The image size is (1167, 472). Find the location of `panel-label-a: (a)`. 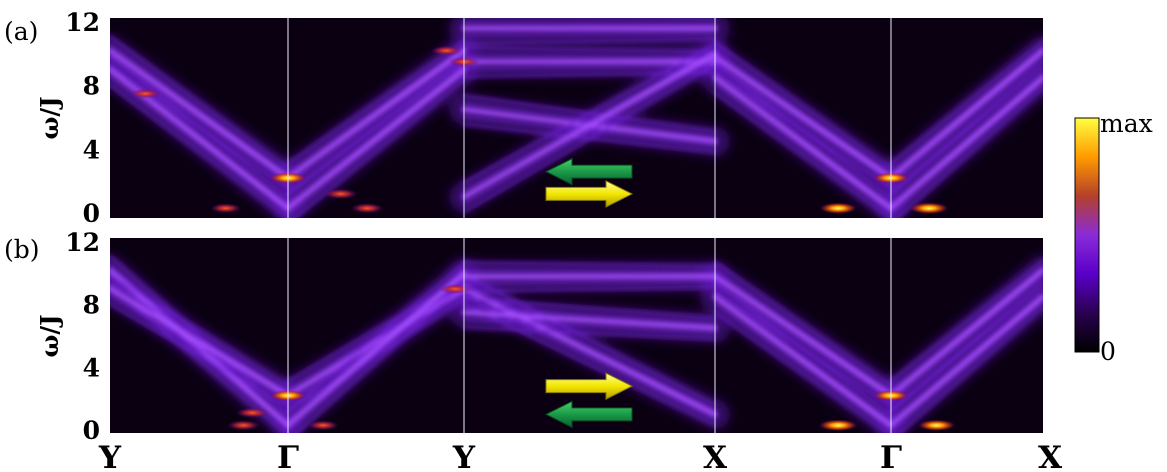

panel-label-a: (a) is located at coordinates (21, 31).